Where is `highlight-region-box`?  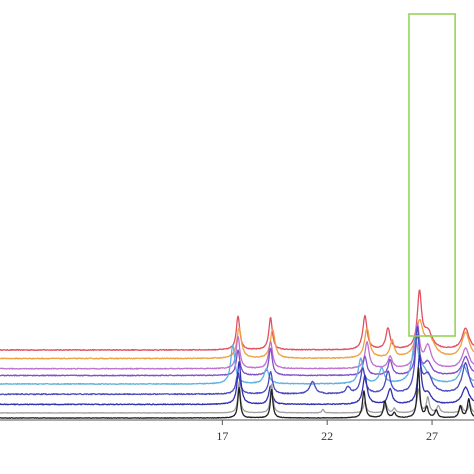 highlight-region-box is located at coordinates (432, 175).